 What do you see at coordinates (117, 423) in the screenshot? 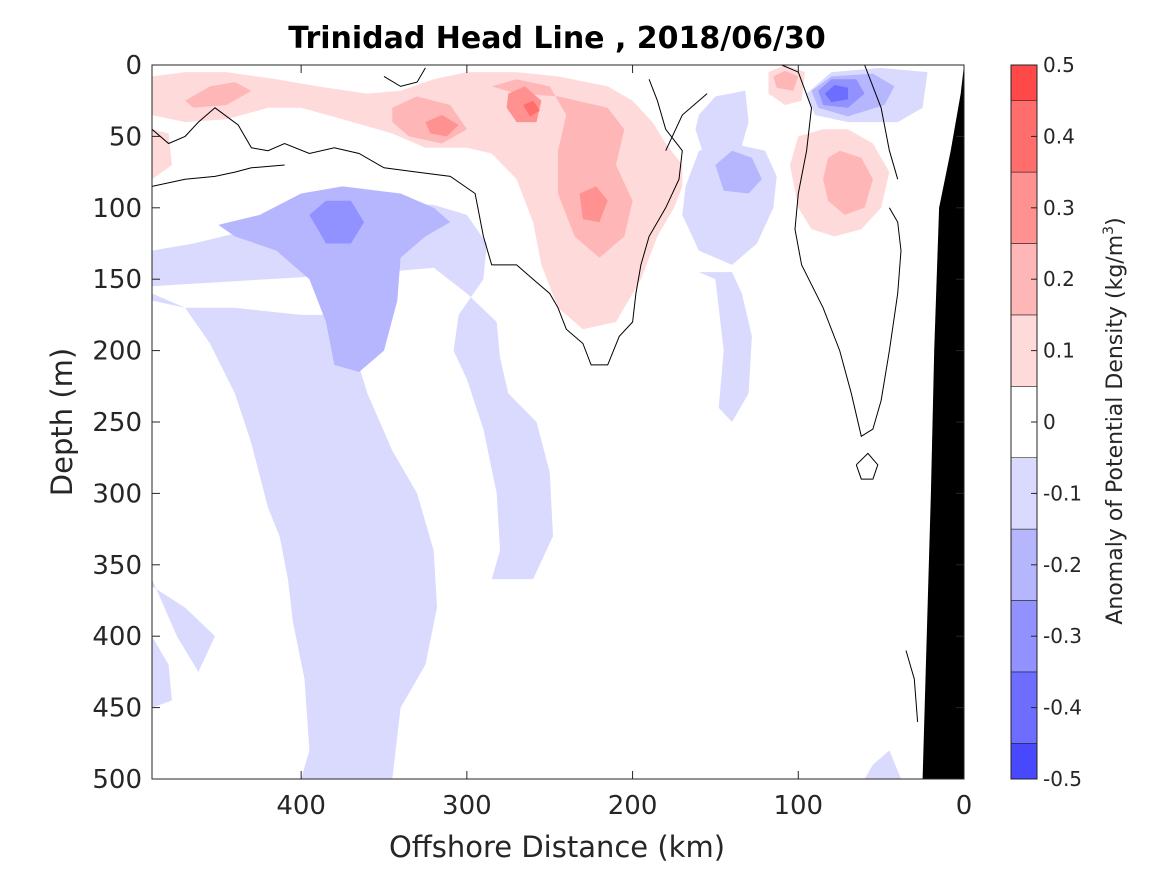
I see `y-tick-label: 250` at bounding box center [117, 423].